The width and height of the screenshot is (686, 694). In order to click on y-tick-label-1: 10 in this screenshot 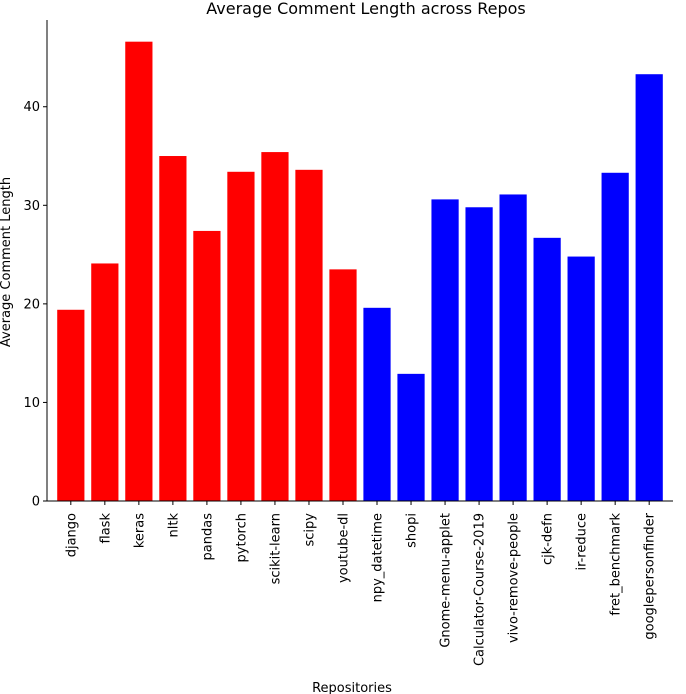, I will do `click(31, 403)`.